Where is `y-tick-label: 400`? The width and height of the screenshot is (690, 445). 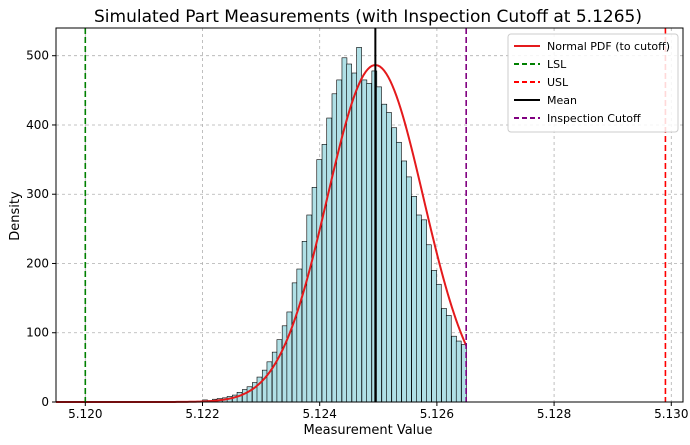 y-tick-label: 400 is located at coordinates (37, 125).